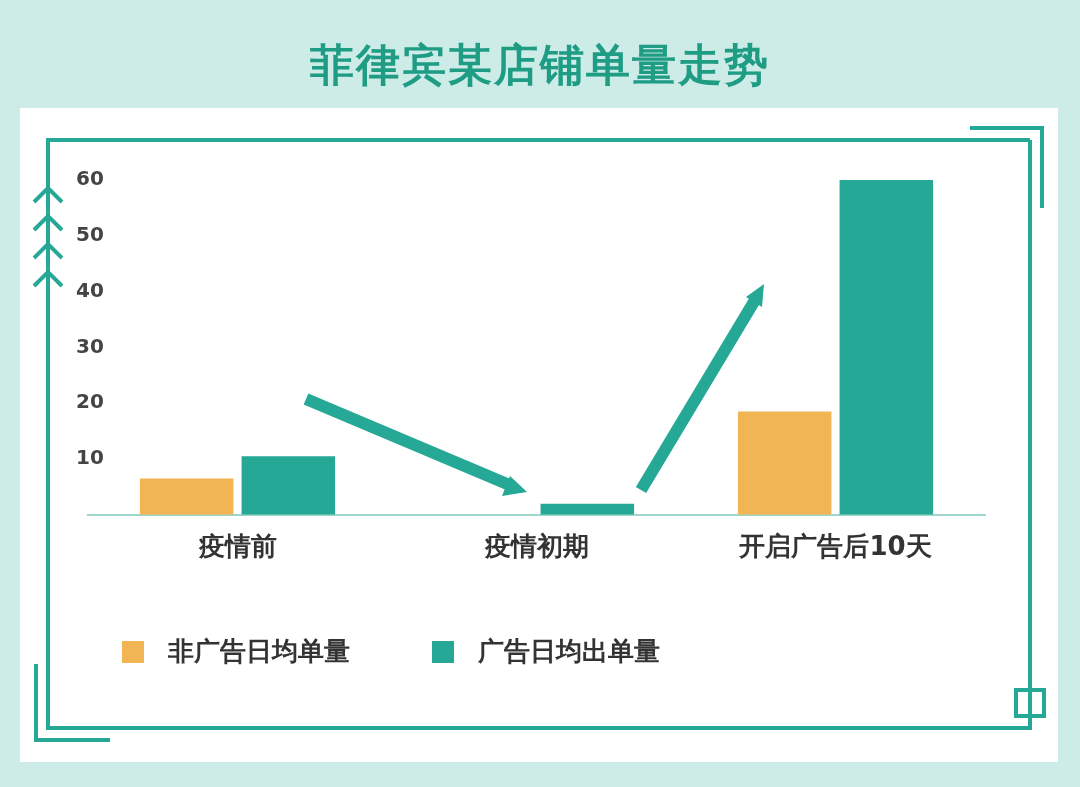  Describe the element at coordinates (835, 546) in the screenshot. I see `x-tick-label: 开启广告后10天` at that location.